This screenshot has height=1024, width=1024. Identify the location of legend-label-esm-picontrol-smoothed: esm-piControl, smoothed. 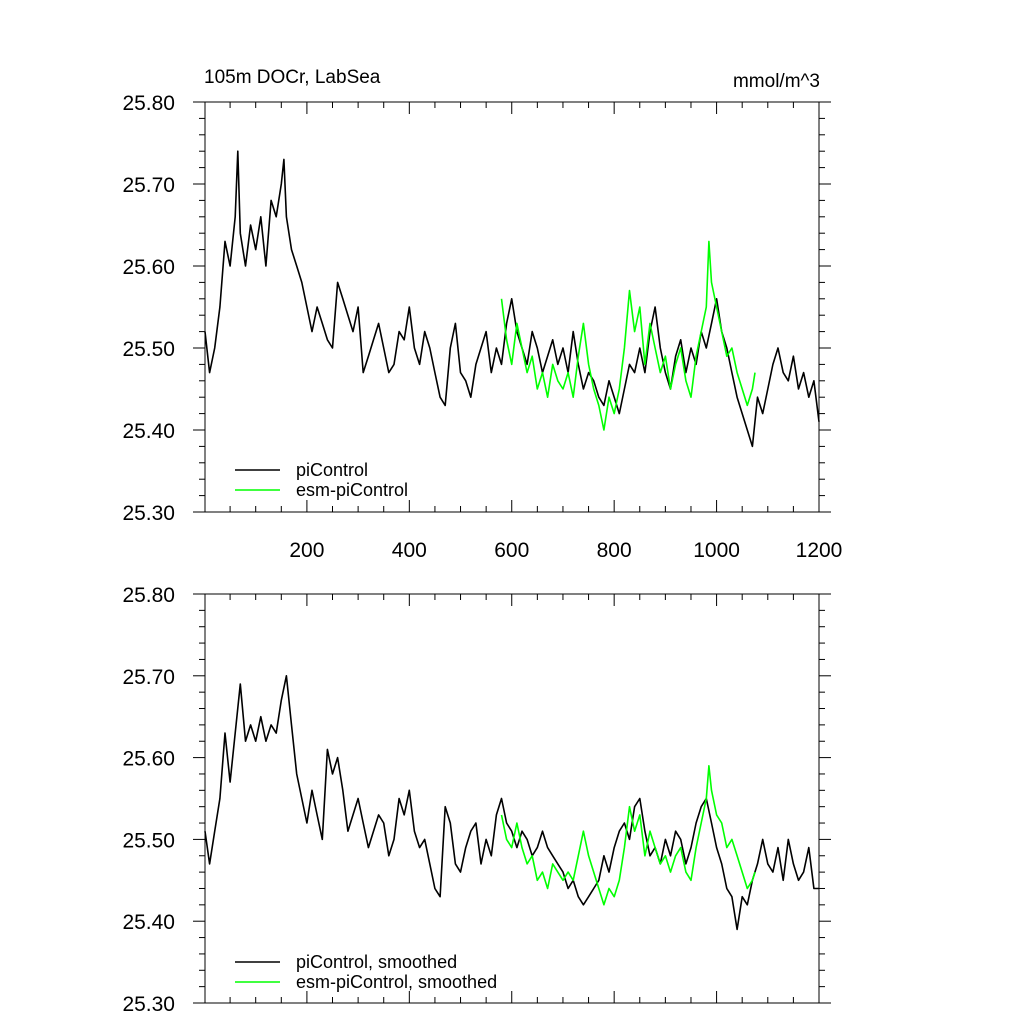
(396, 982).